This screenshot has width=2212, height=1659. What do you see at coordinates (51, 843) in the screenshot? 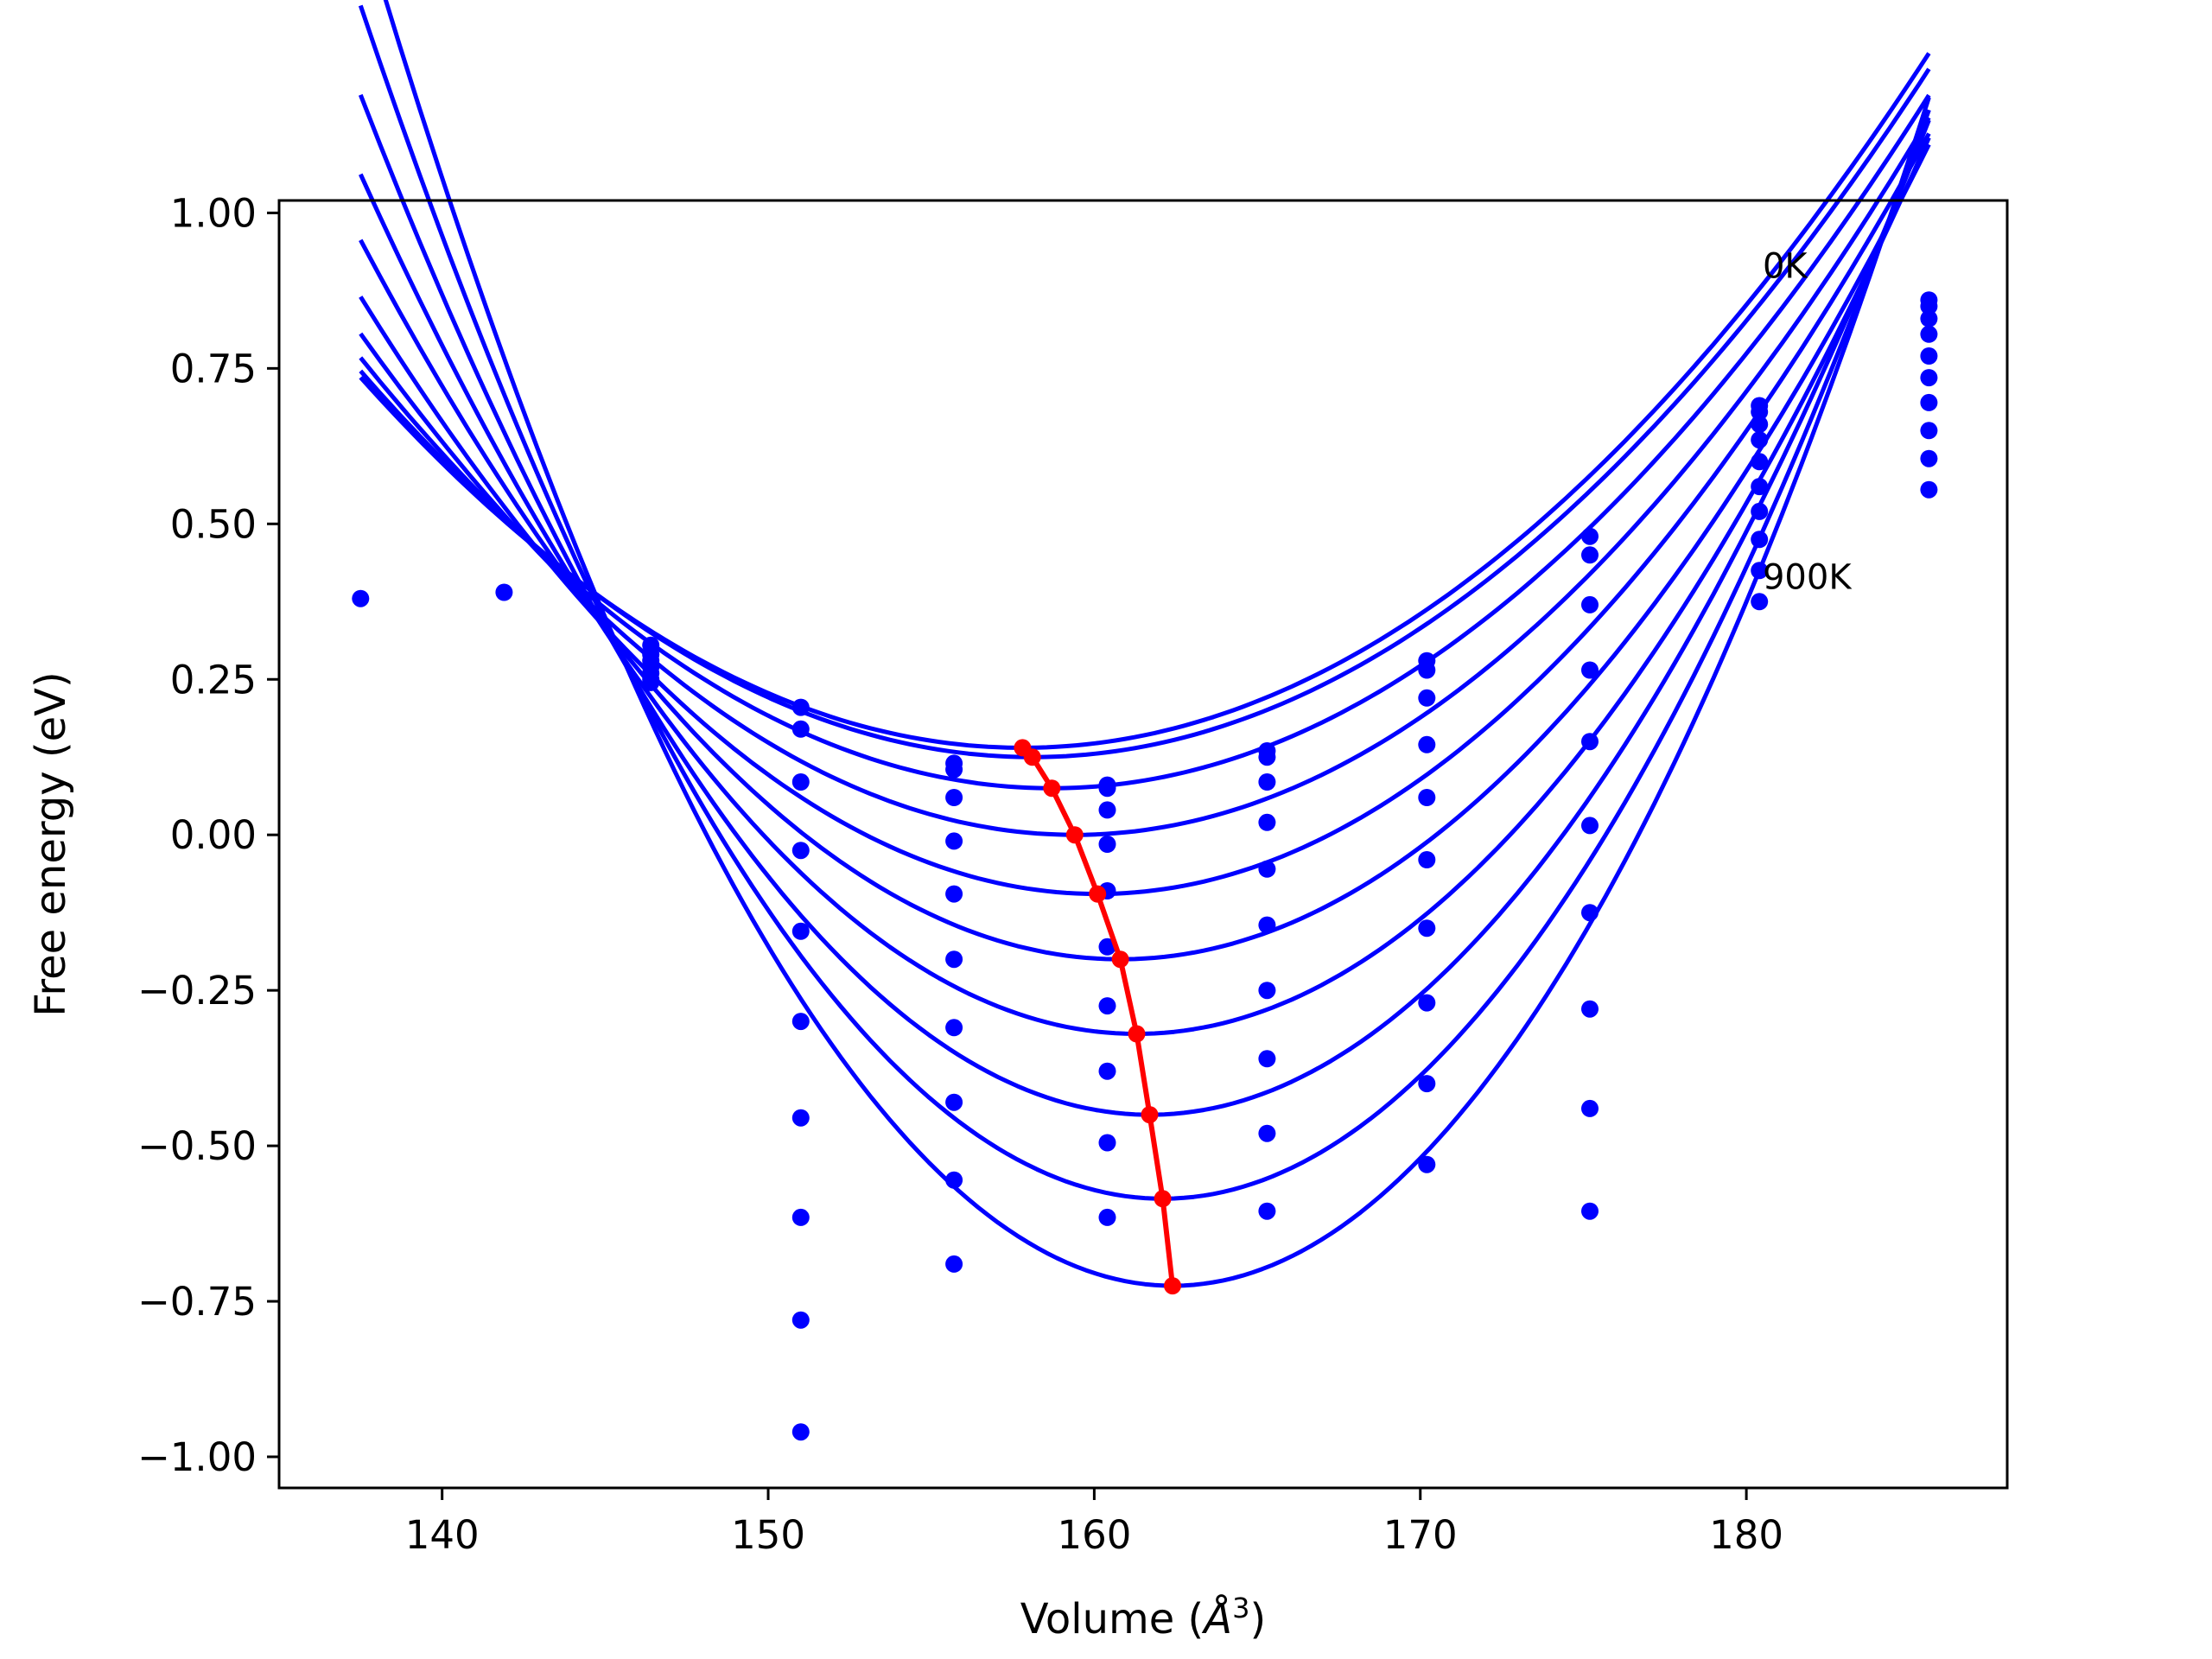
I see `y-axis-title: Free energy (eV)` at bounding box center [51, 843].